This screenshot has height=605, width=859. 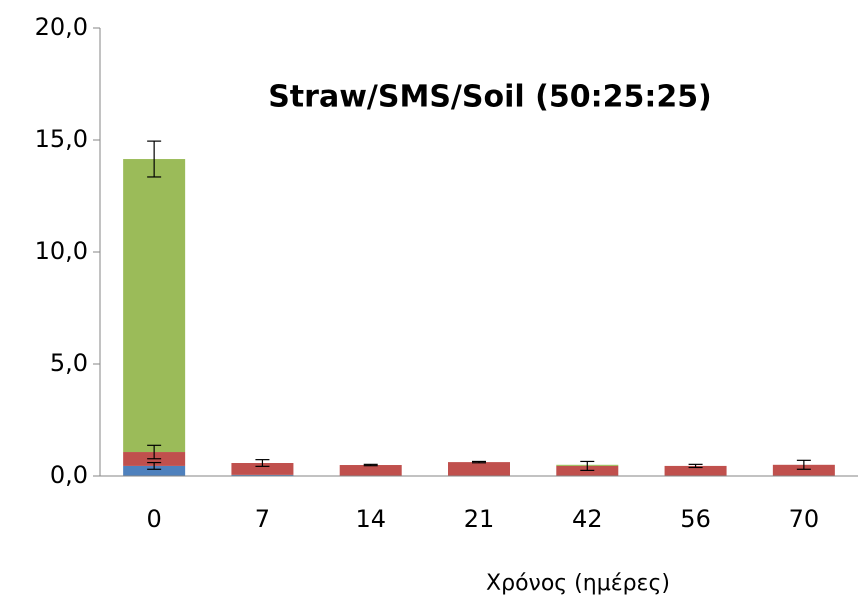 I want to click on y-tick-label: 15,0, so click(x=61, y=139).